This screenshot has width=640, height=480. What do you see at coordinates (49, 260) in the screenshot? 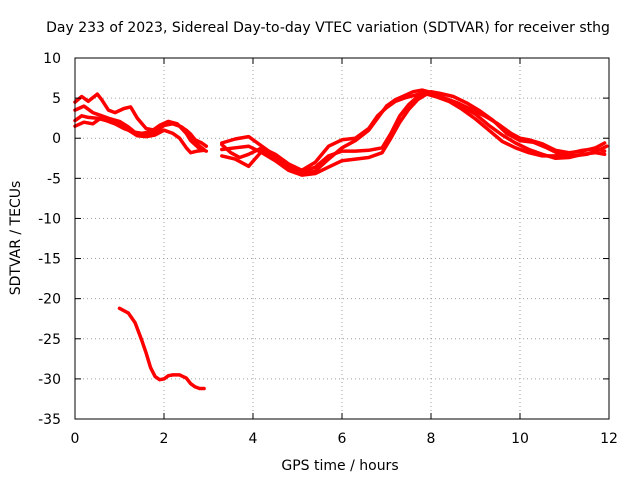
I see `y-tick-label: -15` at bounding box center [49, 260].